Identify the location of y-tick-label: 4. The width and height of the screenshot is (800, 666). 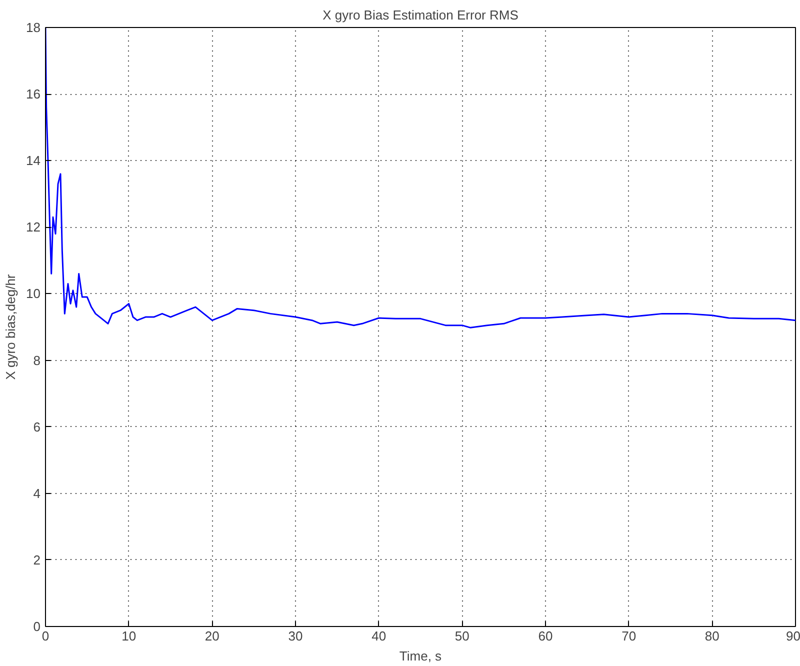
(37, 493).